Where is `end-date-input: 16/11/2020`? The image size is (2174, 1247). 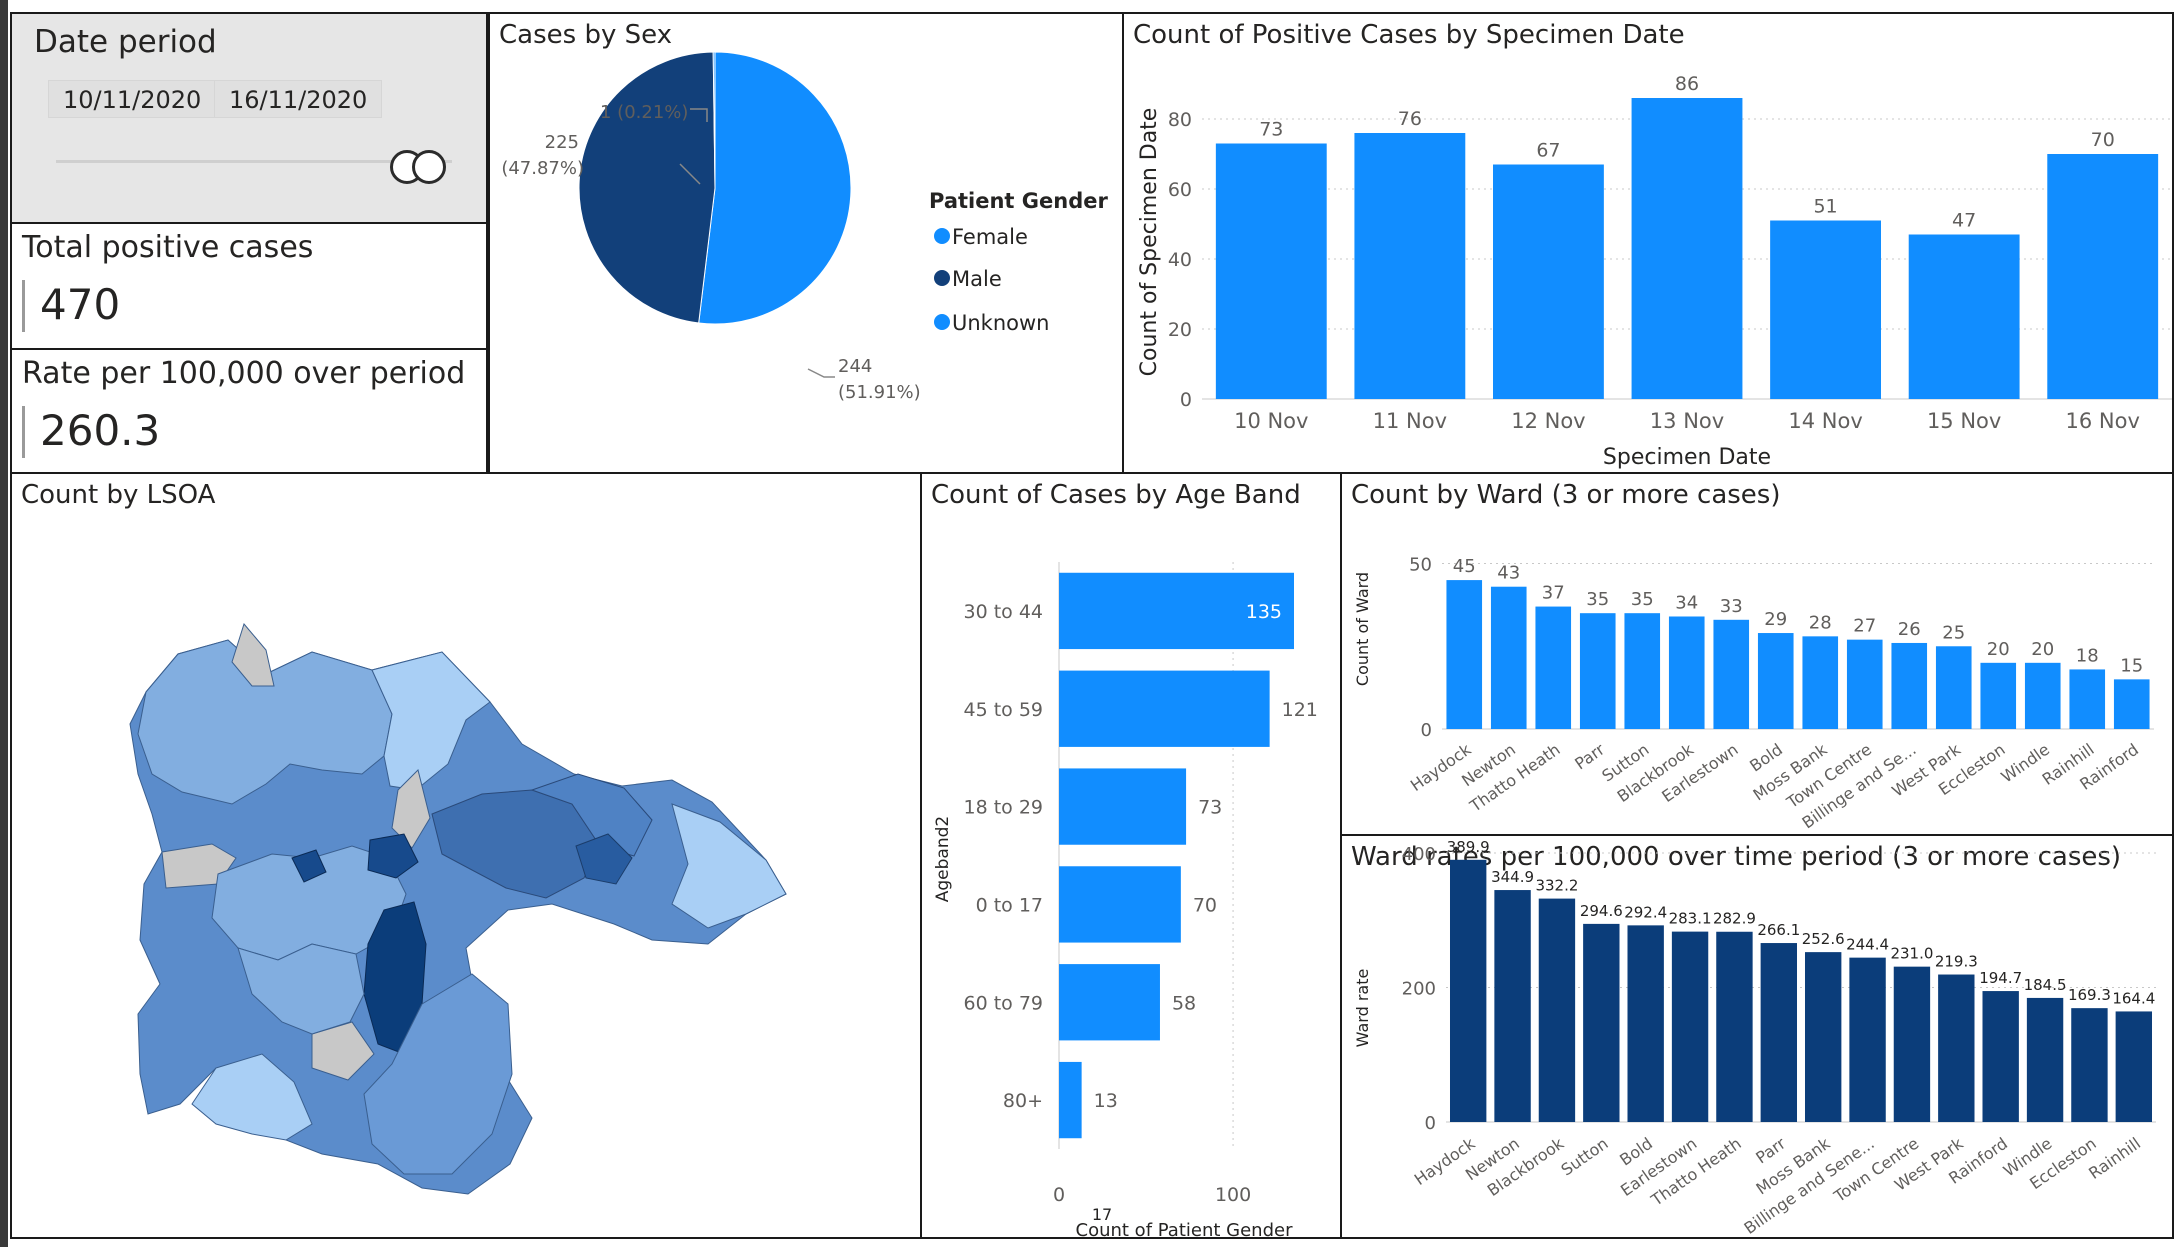
end-date-input: 16/11/2020 is located at coordinates (298, 99).